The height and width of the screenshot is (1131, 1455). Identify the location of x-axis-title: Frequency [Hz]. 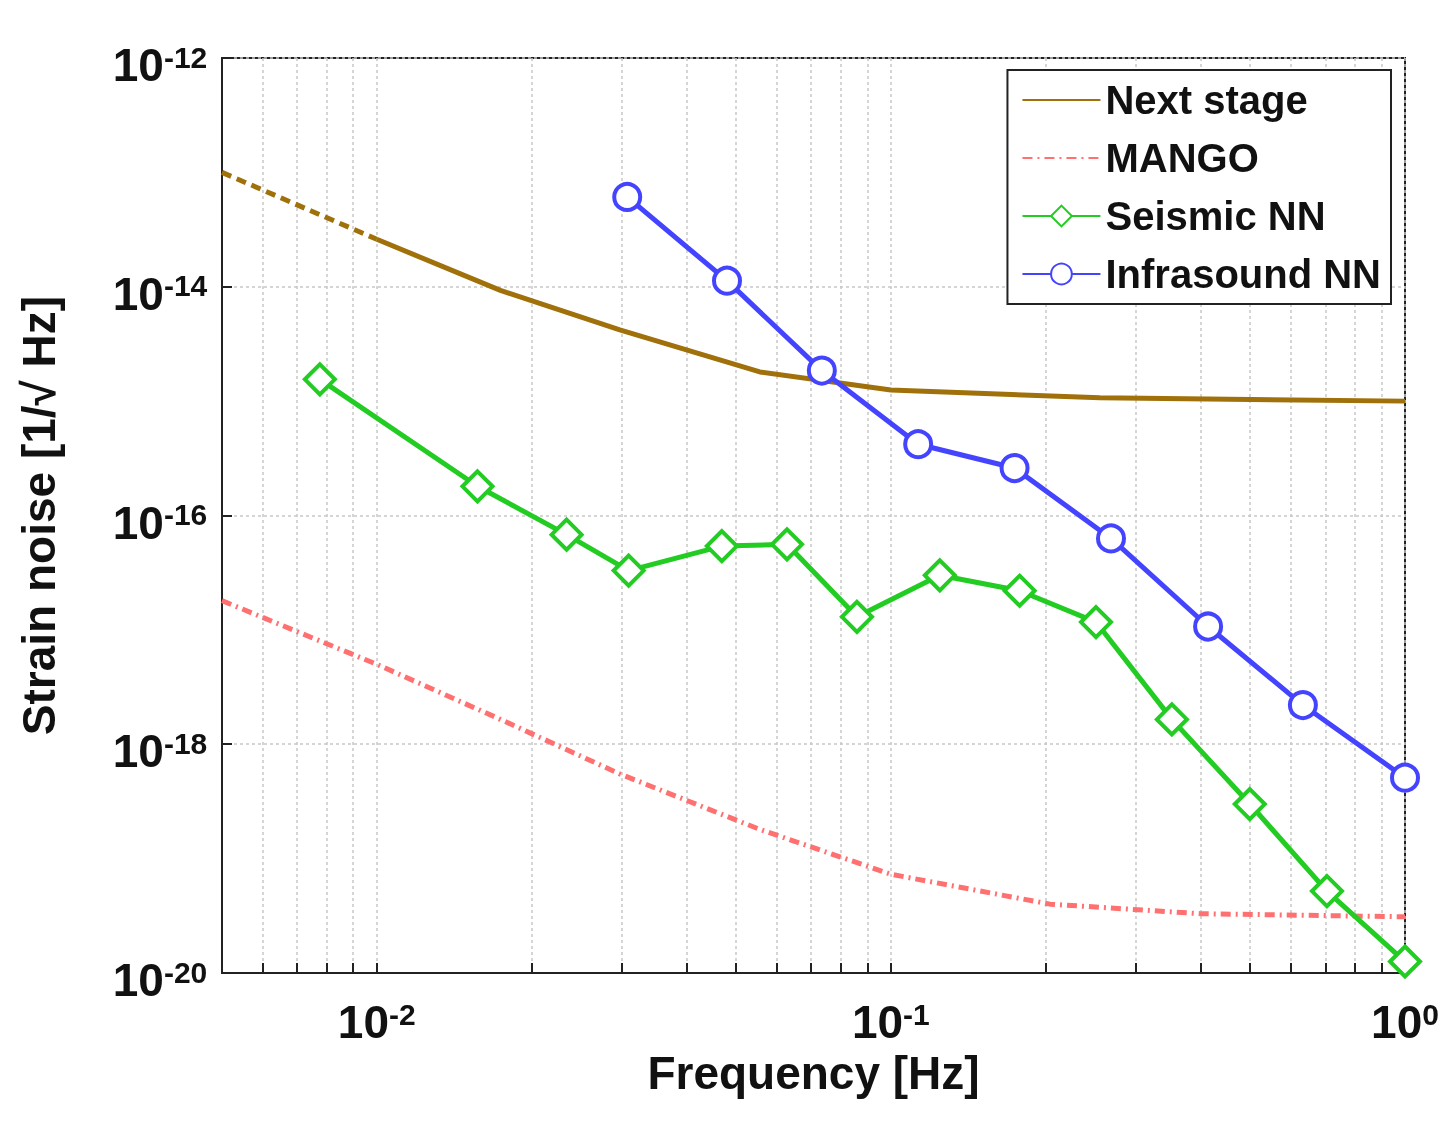
(813, 1072).